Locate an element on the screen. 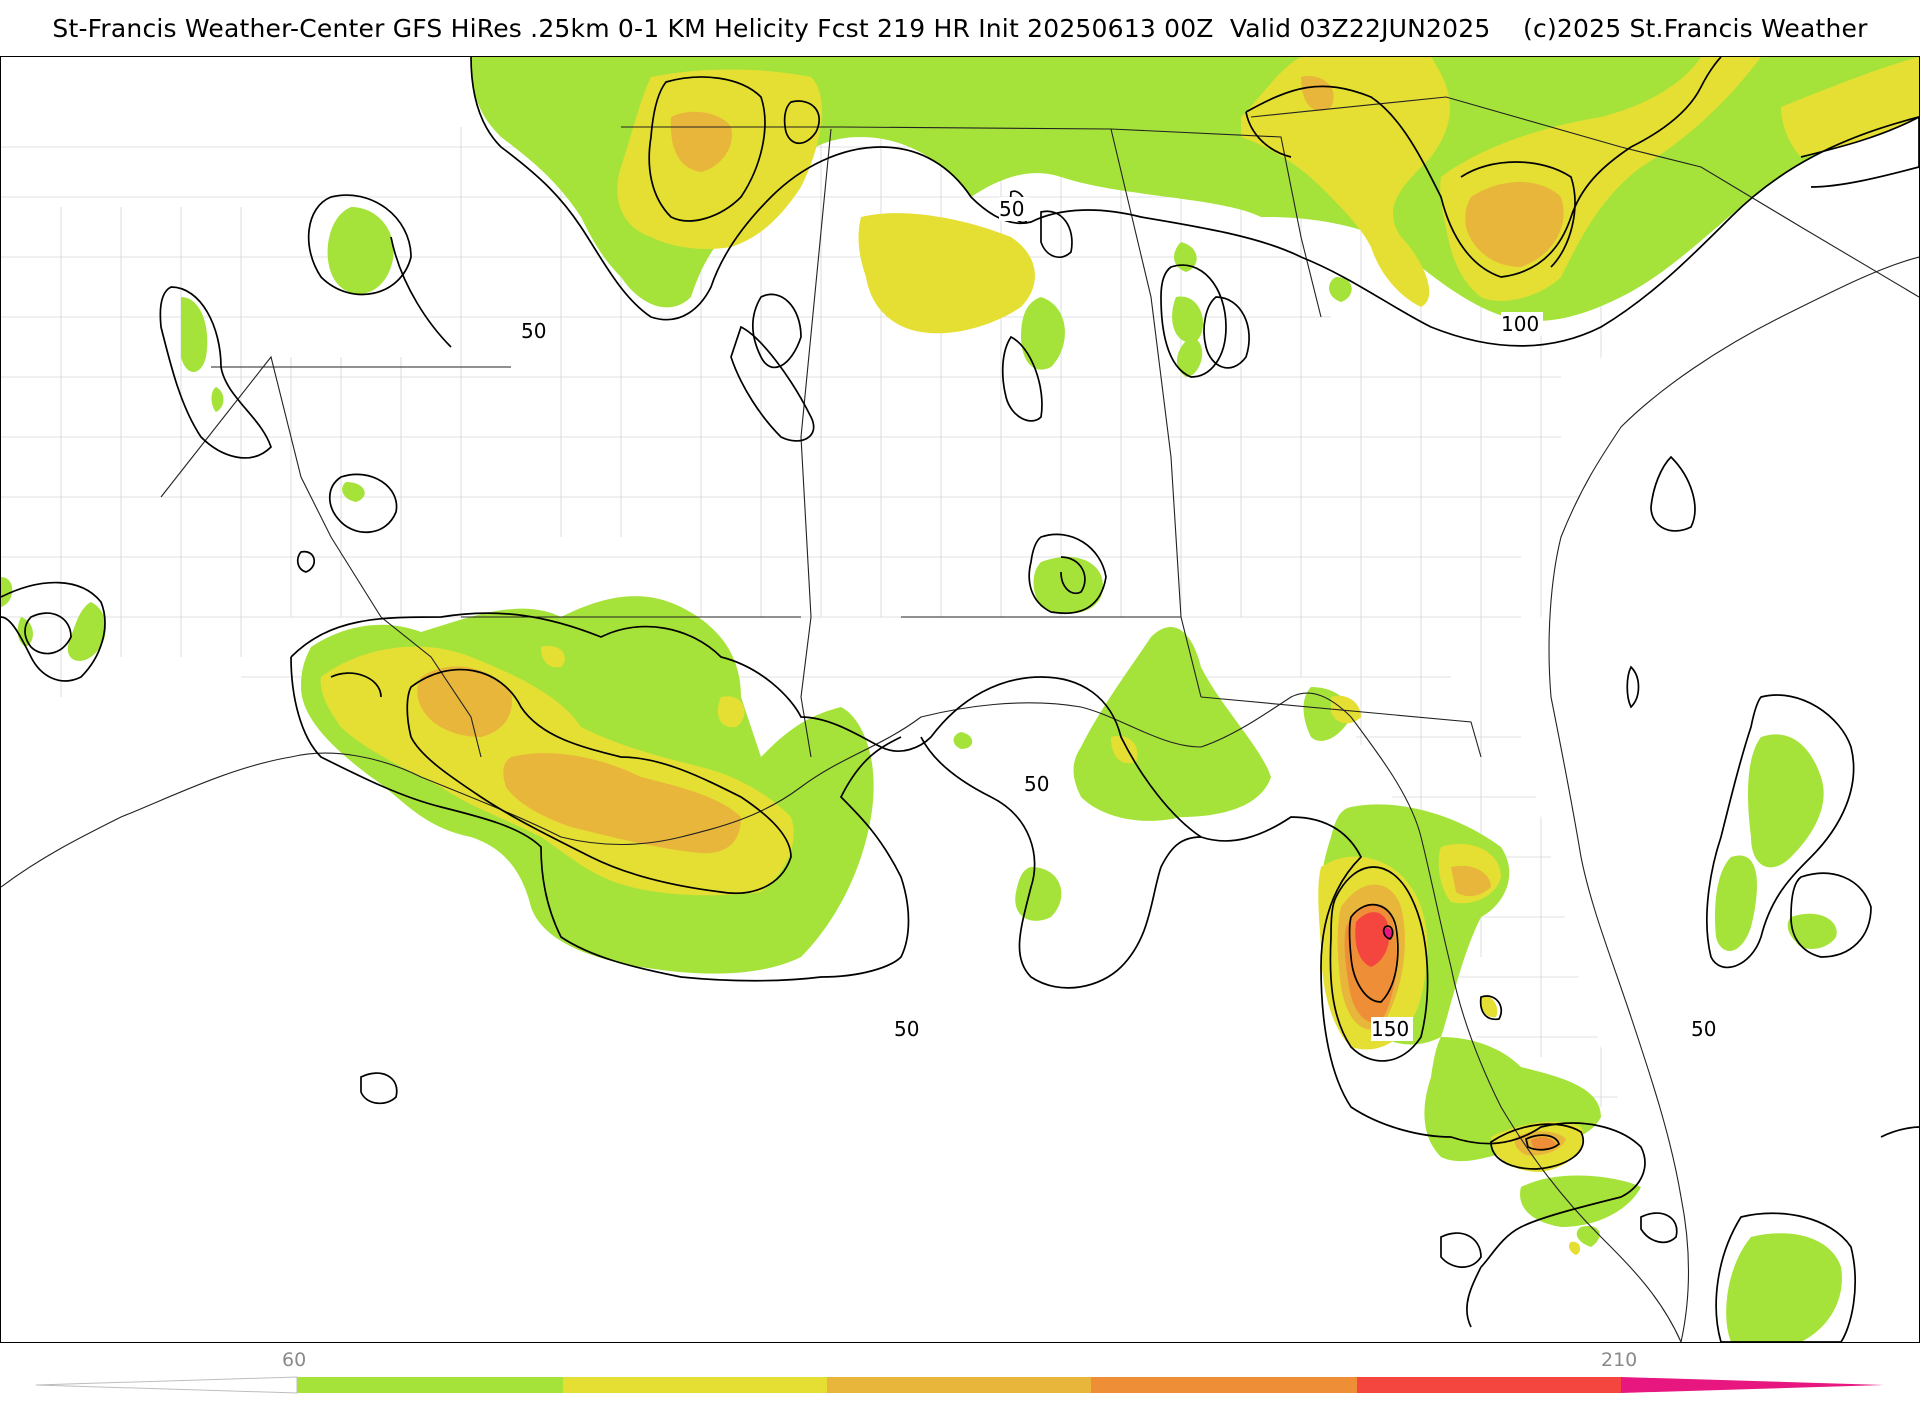 The image size is (1920, 1404). colorbar-tick-label-60: 60 is located at coordinates (294, 1360).